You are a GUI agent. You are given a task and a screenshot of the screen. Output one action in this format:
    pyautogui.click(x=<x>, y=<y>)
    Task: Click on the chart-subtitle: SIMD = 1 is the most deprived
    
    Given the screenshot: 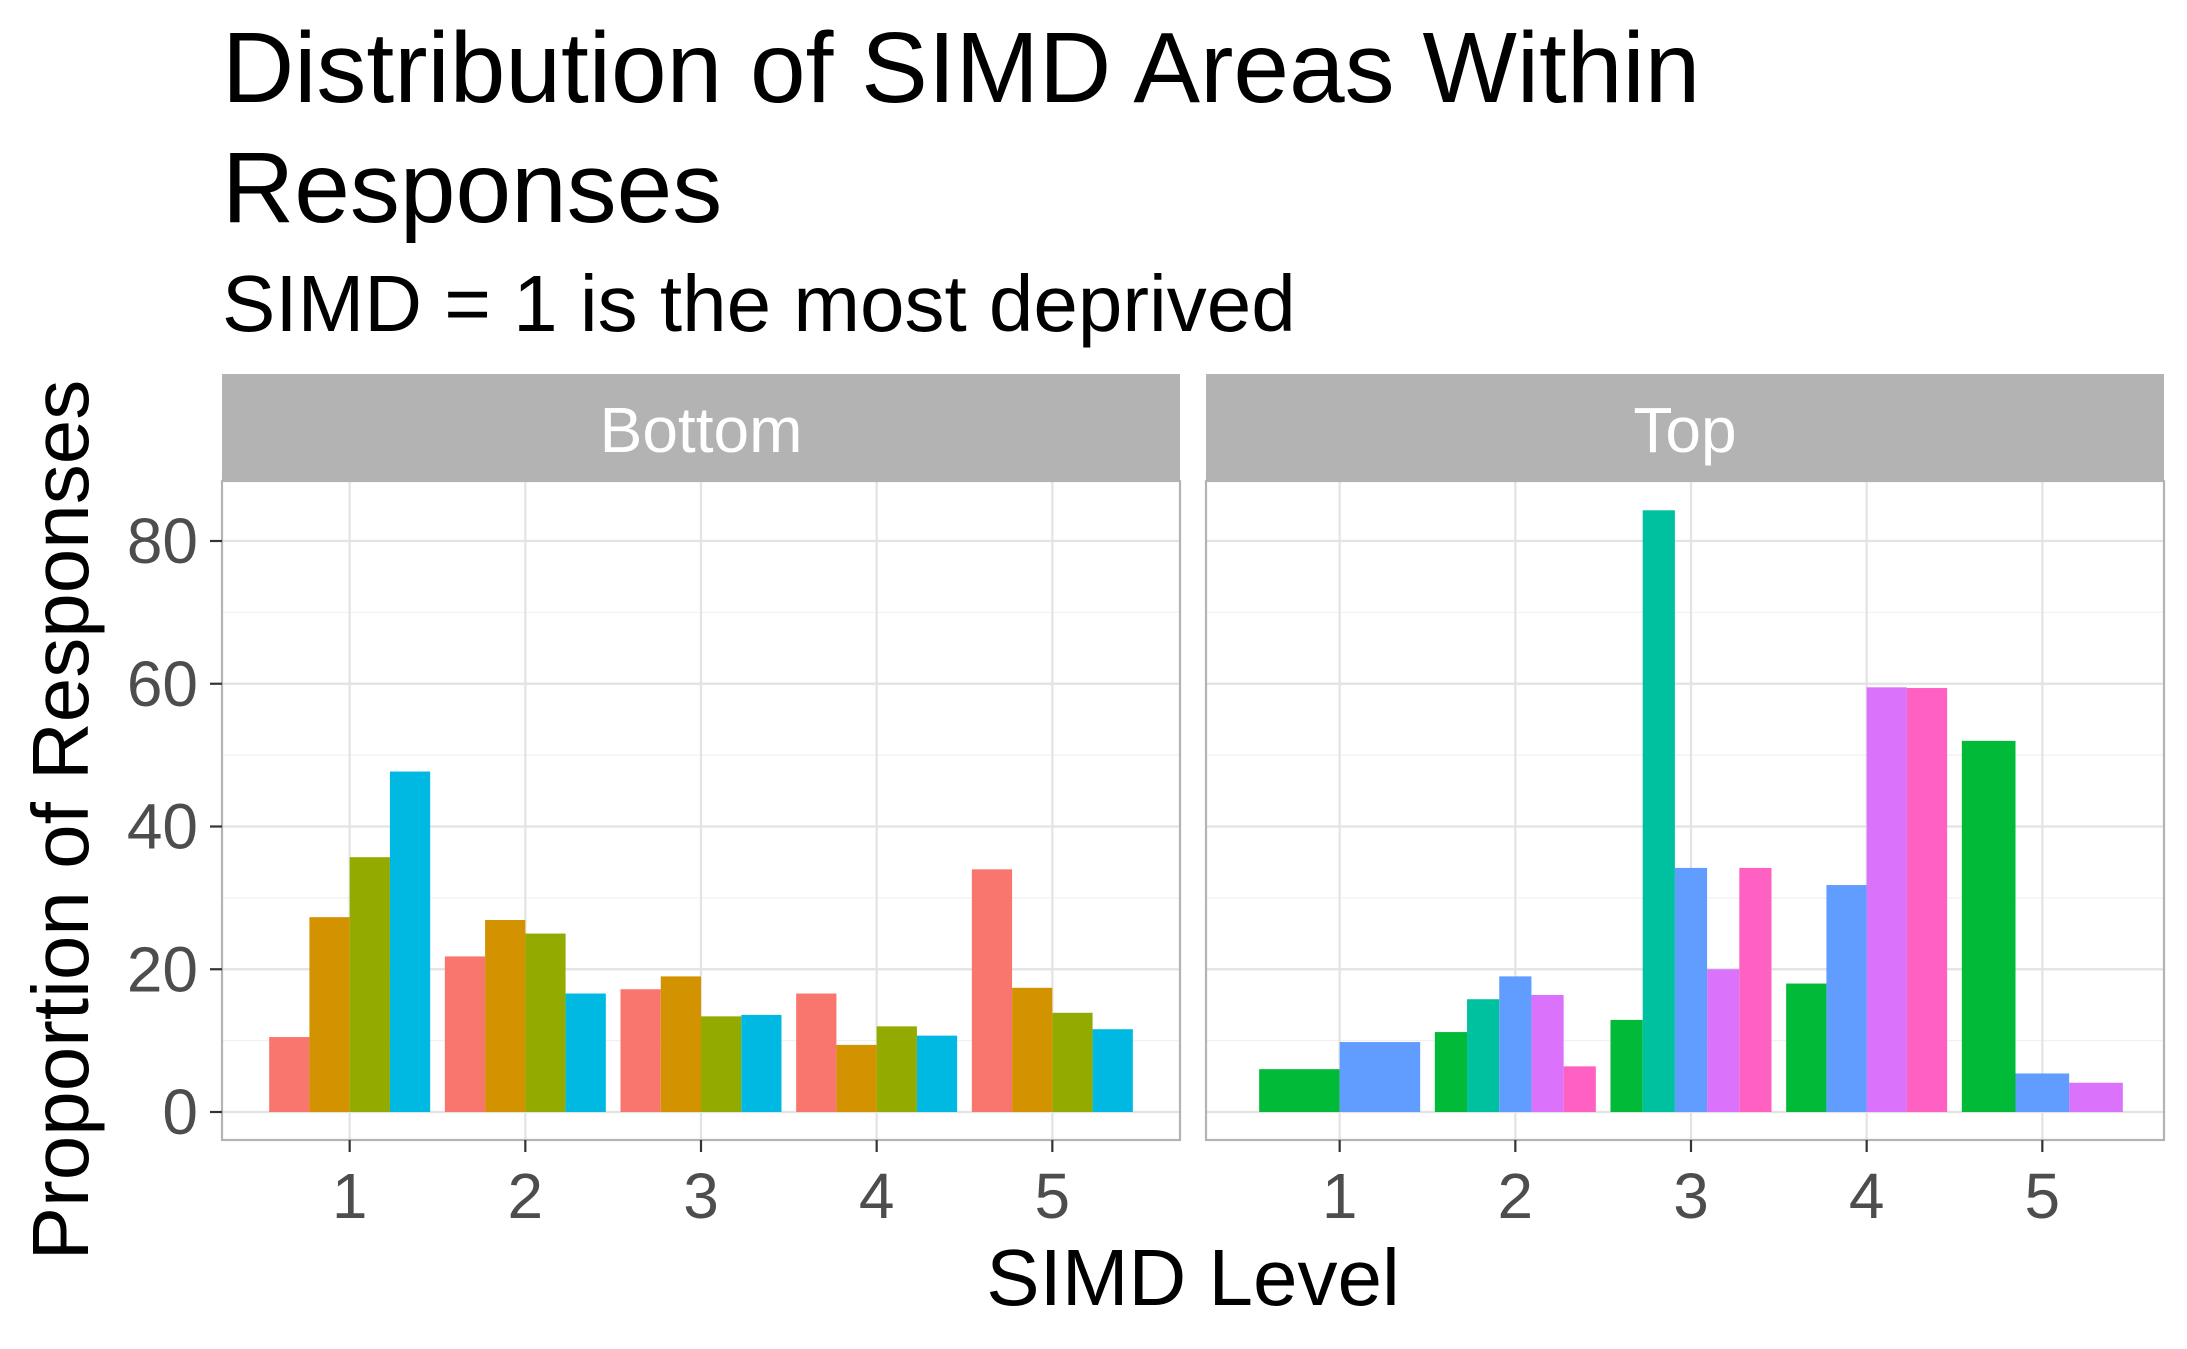 What is the action you would take?
    pyautogui.click(x=759, y=303)
    